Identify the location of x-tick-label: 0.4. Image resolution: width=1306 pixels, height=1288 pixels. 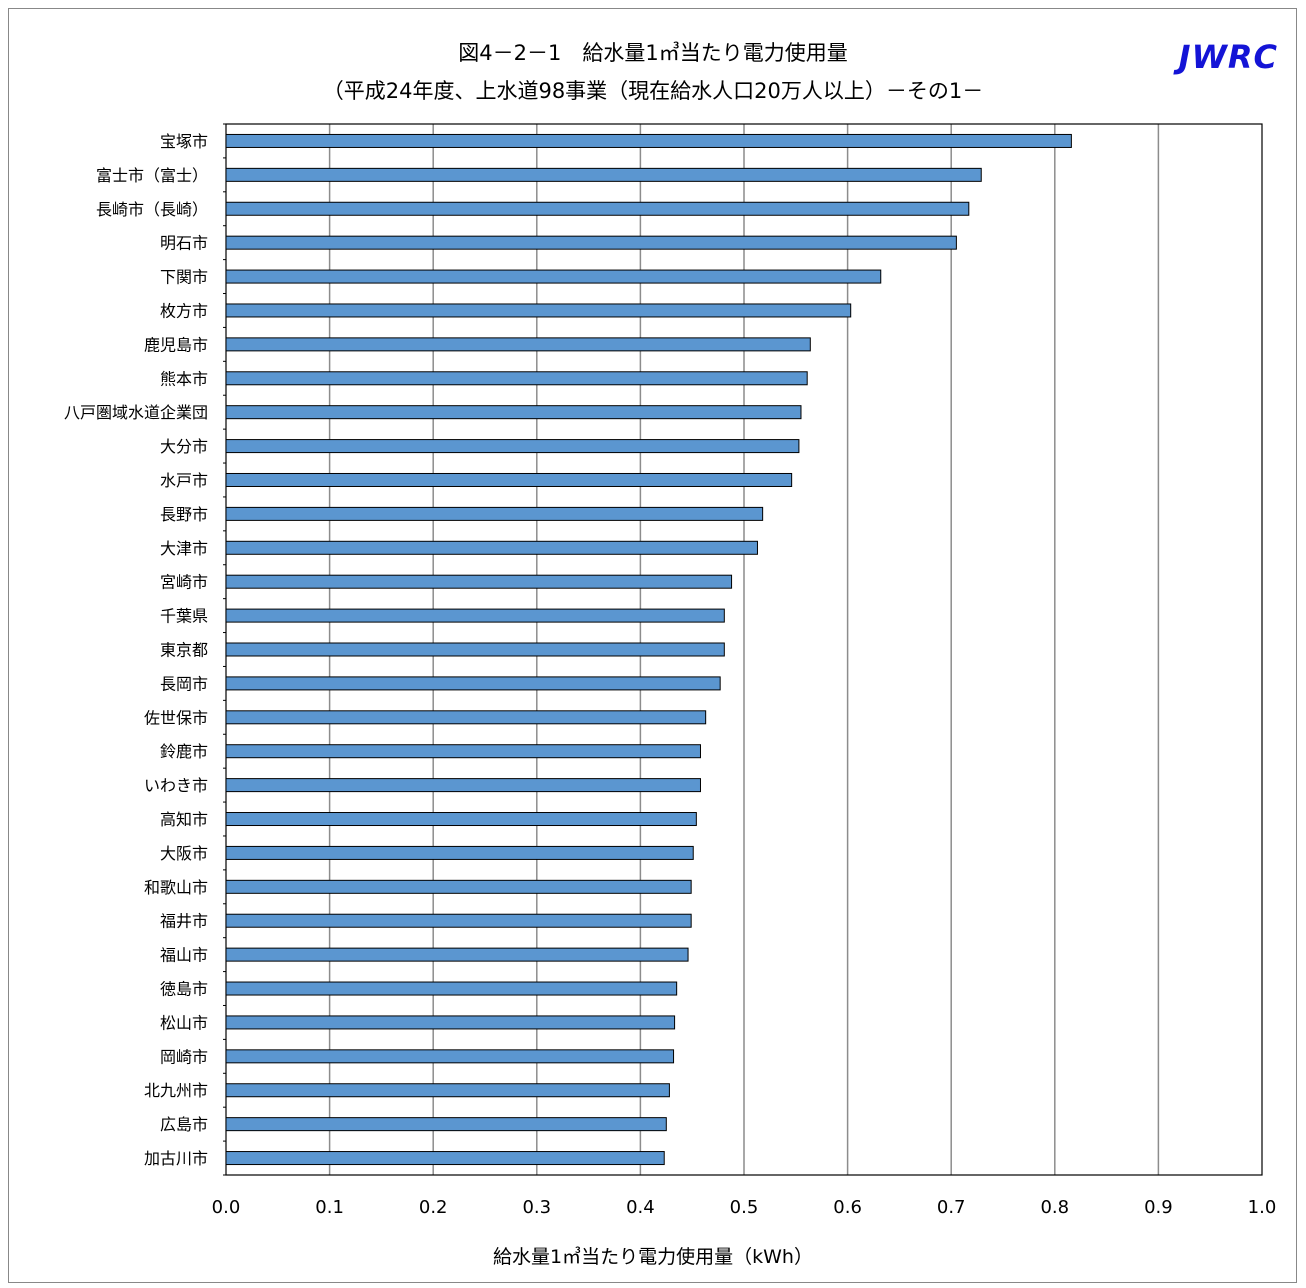
(640, 1207).